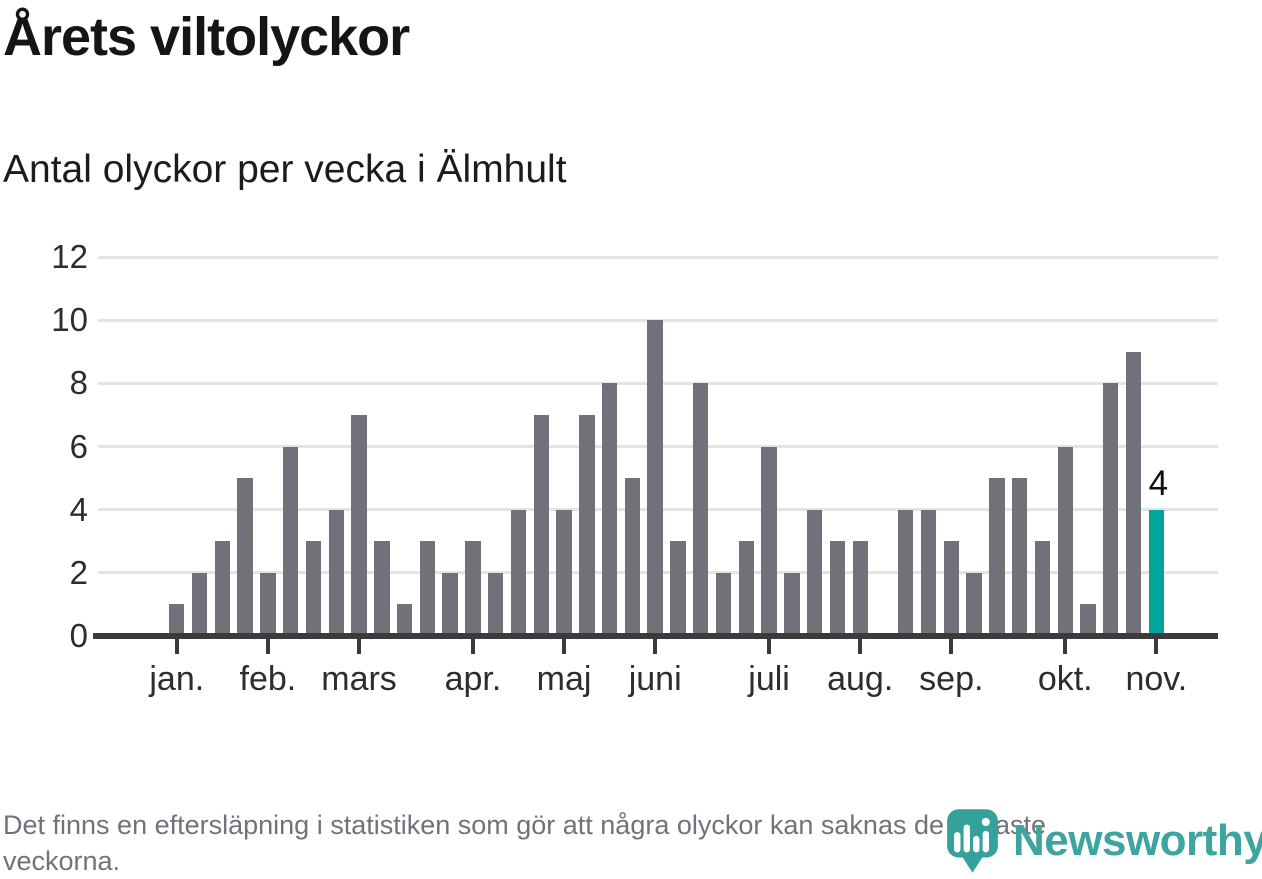 Image resolution: width=1262 pixels, height=879 pixels. What do you see at coordinates (267, 646) in the screenshot?
I see `x-axis-tick-feb` at bounding box center [267, 646].